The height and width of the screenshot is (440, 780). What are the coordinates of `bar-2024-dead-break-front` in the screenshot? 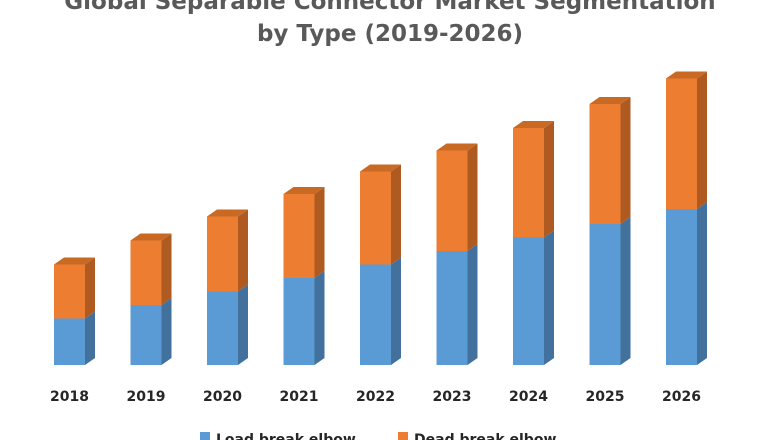 It's located at (528, 183).